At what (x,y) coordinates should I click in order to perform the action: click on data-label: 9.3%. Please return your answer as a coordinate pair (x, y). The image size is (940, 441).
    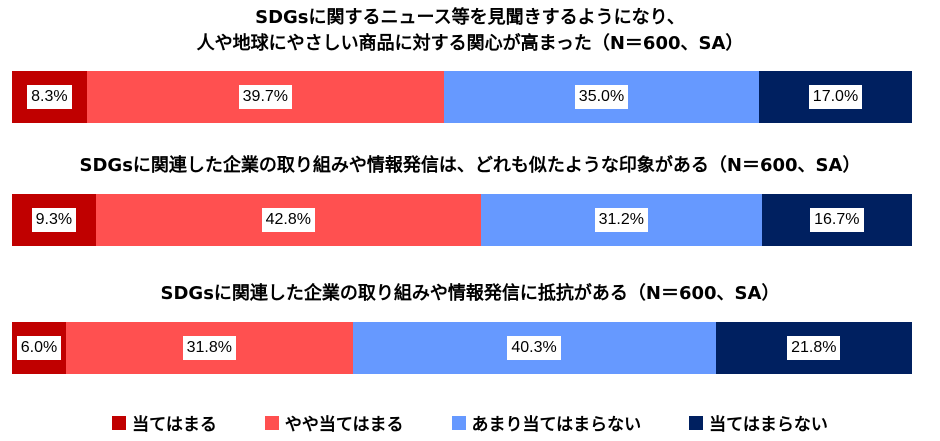
    Looking at the image, I should click on (54, 220).